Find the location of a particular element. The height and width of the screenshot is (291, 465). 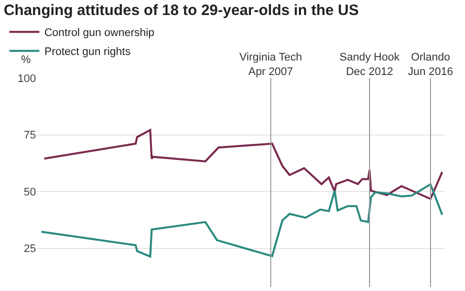

legend-label: Control gun ownership is located at coordinates (99, 33).